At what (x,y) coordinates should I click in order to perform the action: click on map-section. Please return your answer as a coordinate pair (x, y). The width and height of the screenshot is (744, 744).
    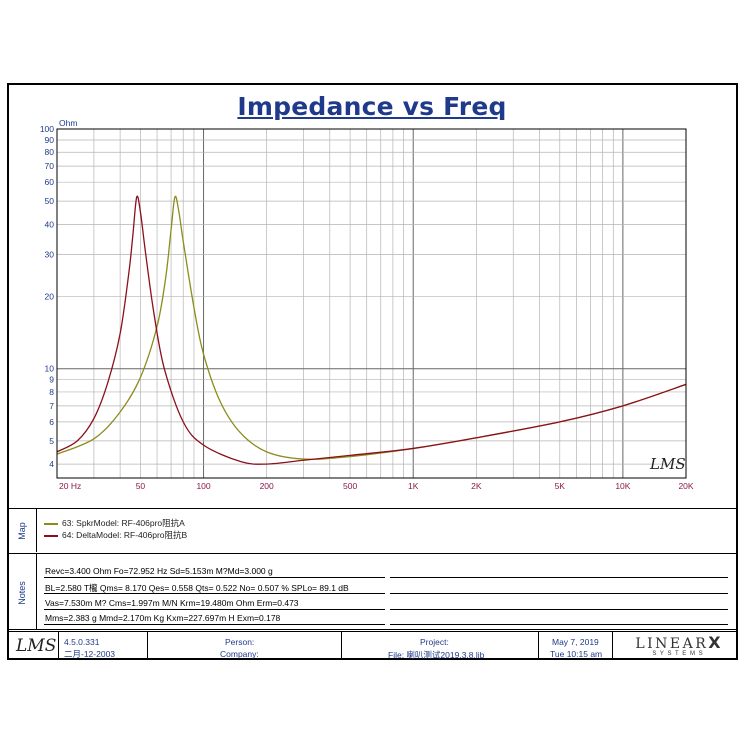
    Looking at the image, I should click on (372, 531).